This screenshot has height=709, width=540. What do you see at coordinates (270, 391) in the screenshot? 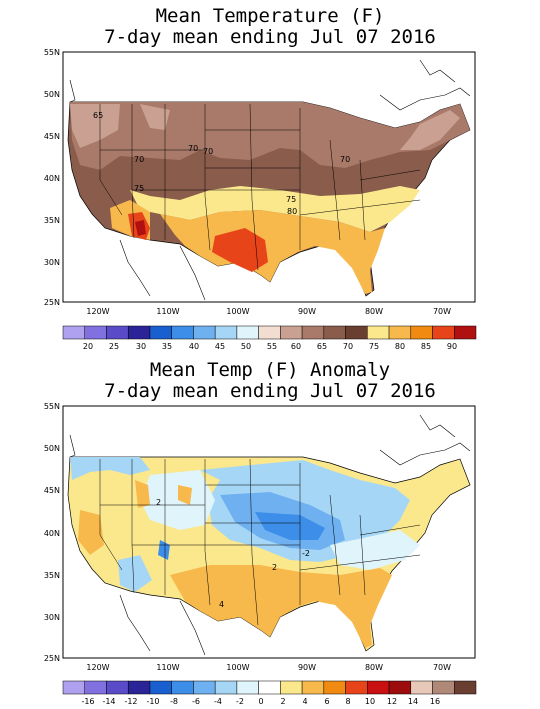
I see `panel2-title-line2: 7-day mean ending Jul 07 2016` at bounding box center [270, 391].